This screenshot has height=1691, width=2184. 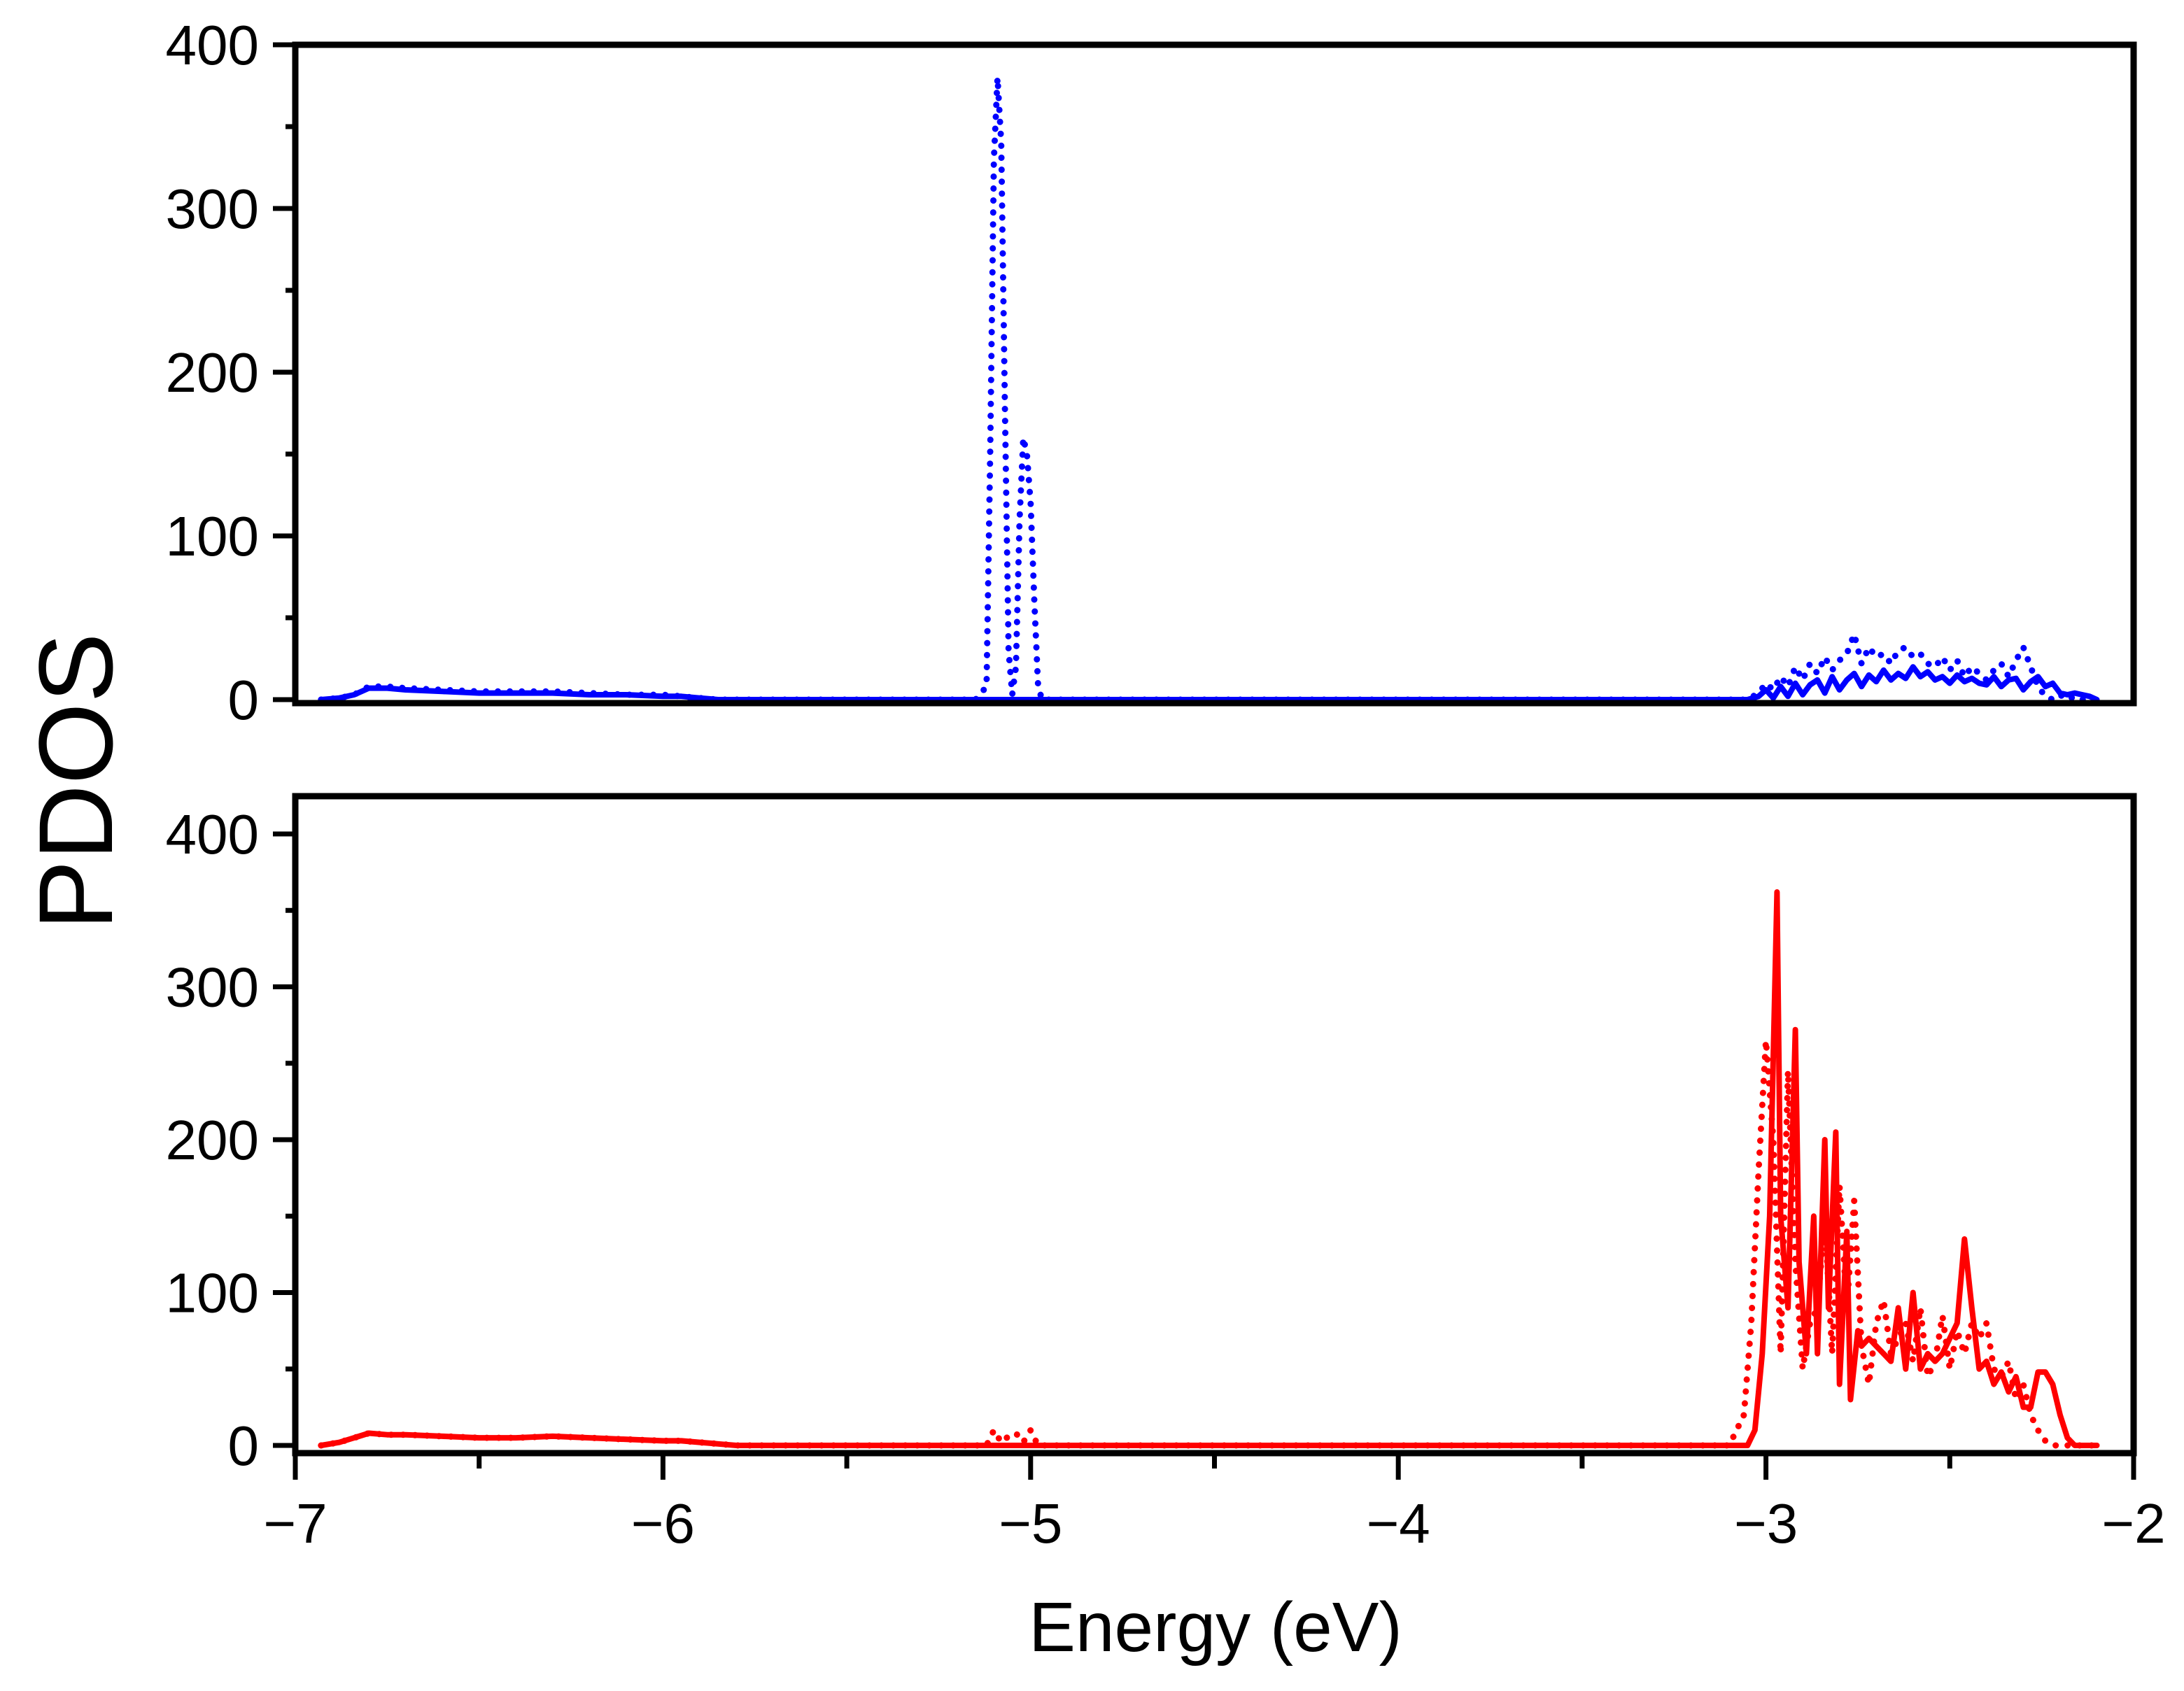 I want to click on x-tick-label: −4, so click(x=1398, y=1523).